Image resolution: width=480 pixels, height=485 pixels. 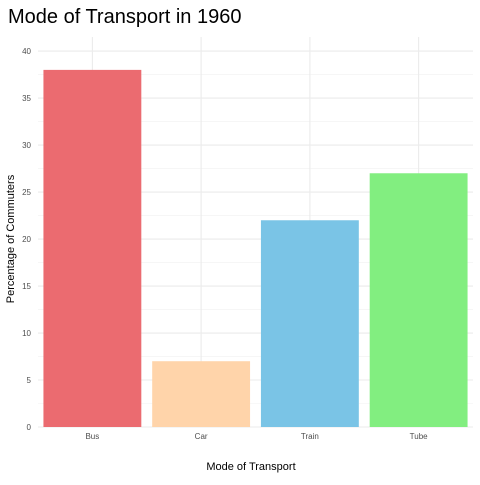 What do you see at coordinates (26, 286) in the screenshot?
I see `y-tick-label: 15` at bounding box center [26, 286].